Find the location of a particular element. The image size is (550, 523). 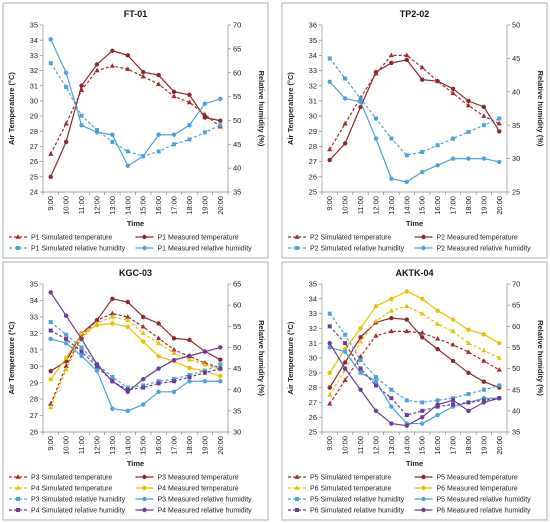

y-tick-label: 32 is located at coordinates (34, 70).